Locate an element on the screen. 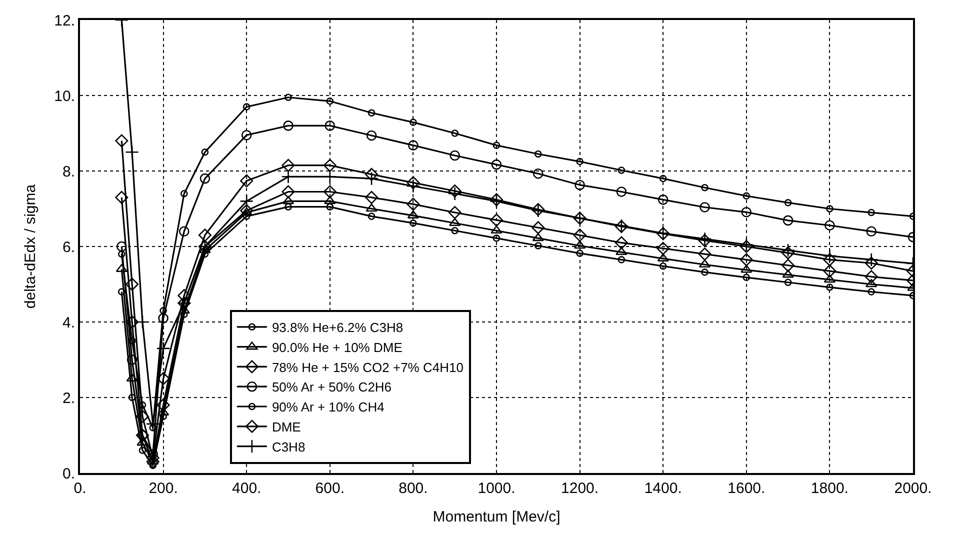  legend-label: DME is located at coordinates (287, 426).